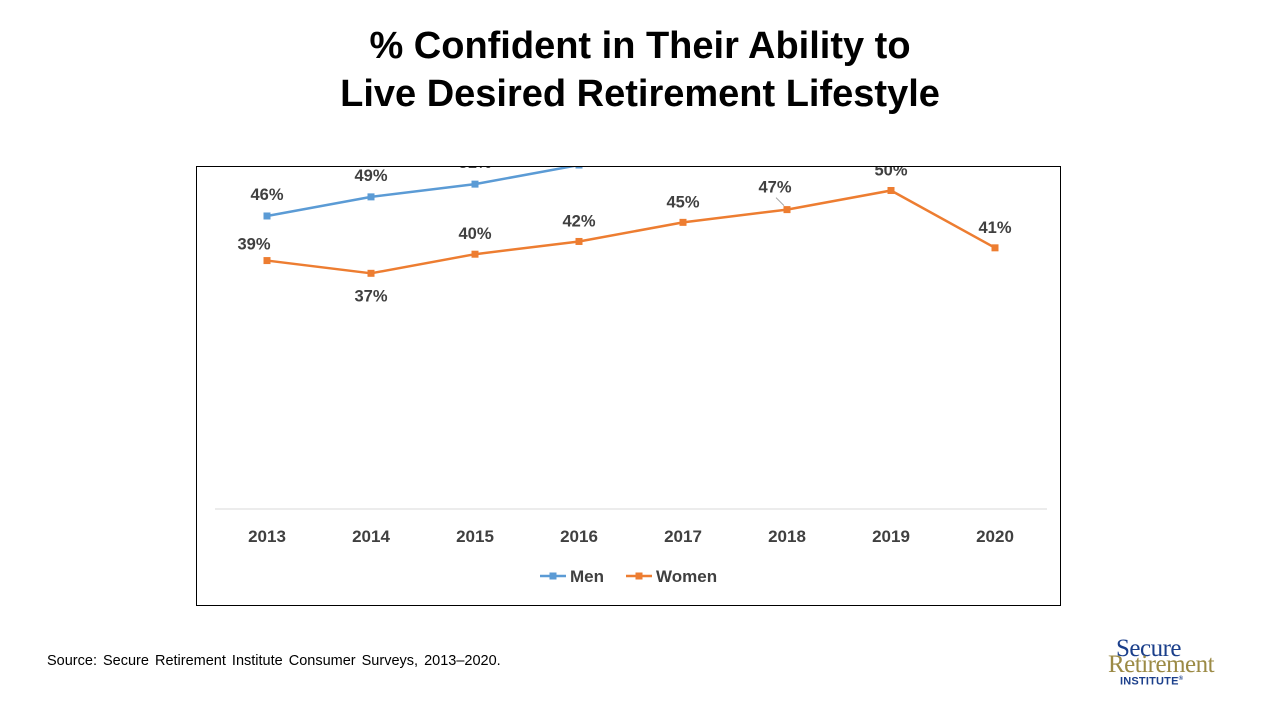  What do you see at coordinates (1149, 648) in the screenshot?
I see `logo-text-secure: Secure` at bounding box center [1149, 648].